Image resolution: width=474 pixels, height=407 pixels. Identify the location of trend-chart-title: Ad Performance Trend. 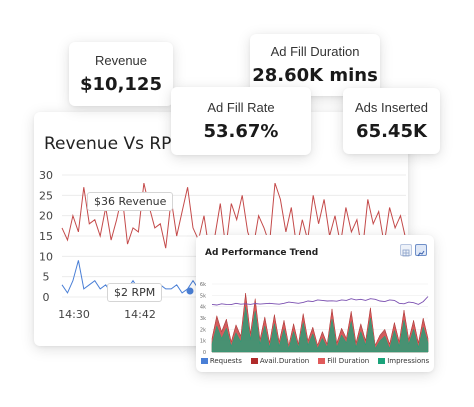
(262, 253).